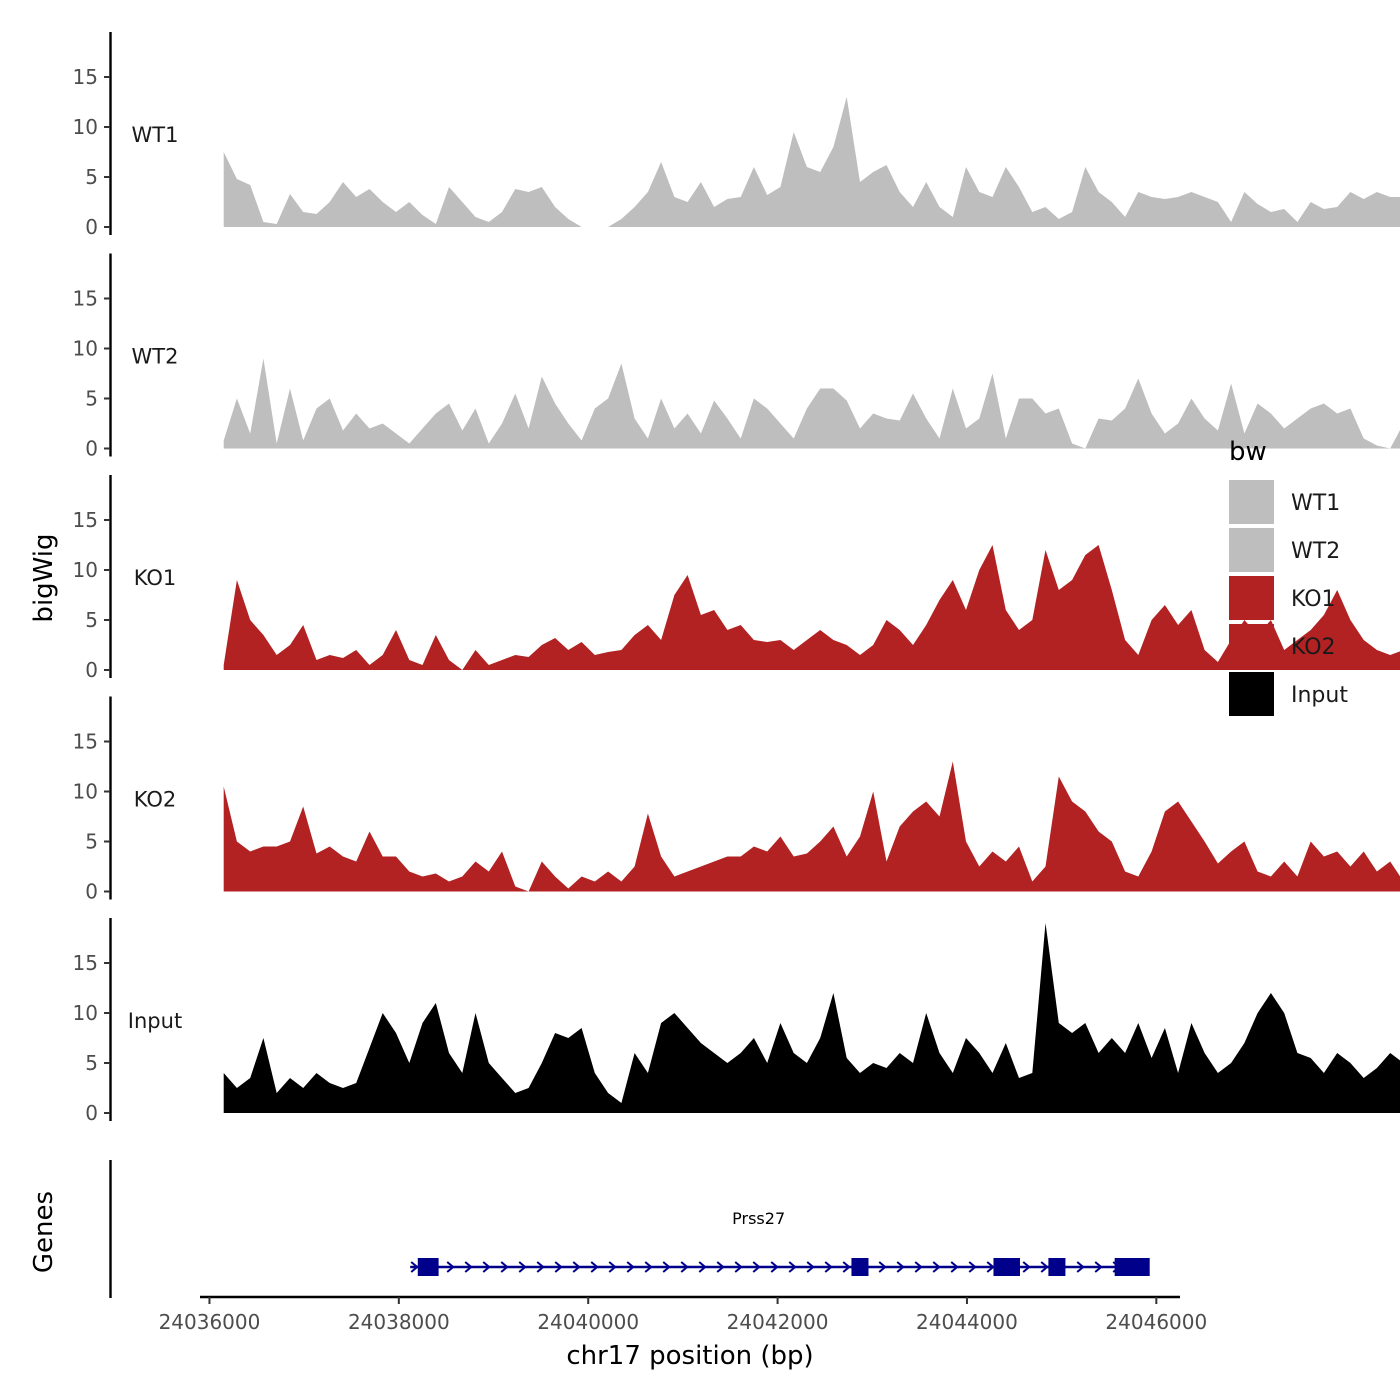 Image resolution: width=1400 pixels, height=1400 pixels. What do you see at coordinates (1315, 551) in the screenshot?
I see `legend-label-wt2: WT2` at bounding box center [1315, 551].